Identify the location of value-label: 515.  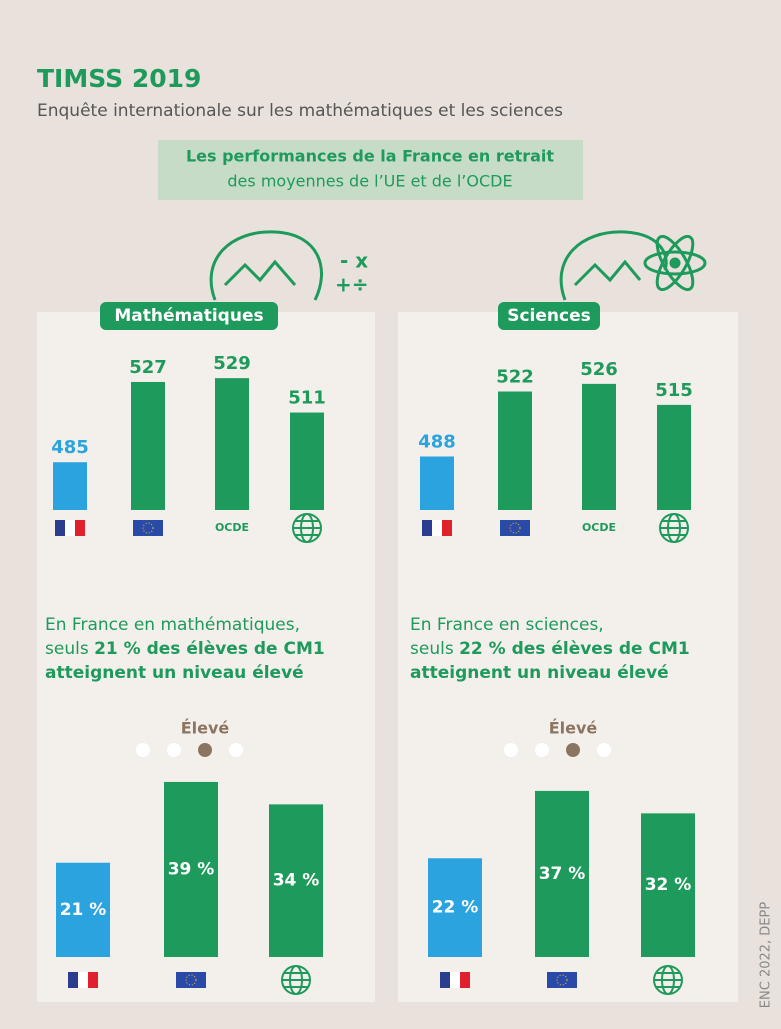
(674, 390).